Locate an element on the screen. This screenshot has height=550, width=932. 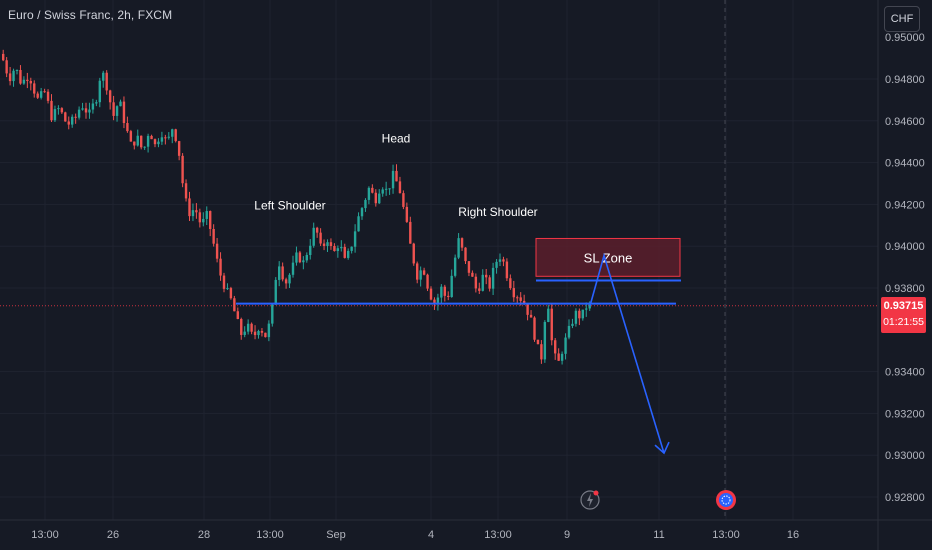
price-tick-label: 0.93200 is located at coordinates (905, 414).